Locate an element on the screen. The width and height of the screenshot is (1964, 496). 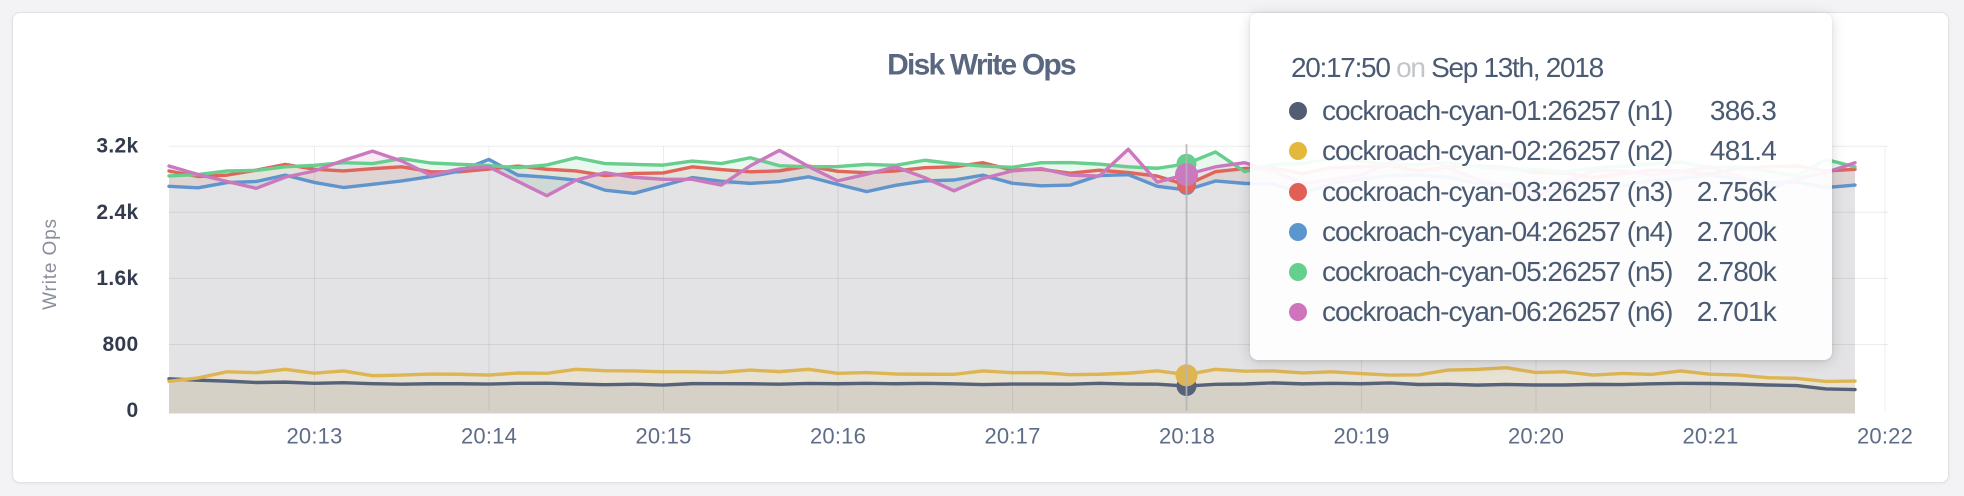
svg-text: 20:15 is located at coordinates (663, 436).